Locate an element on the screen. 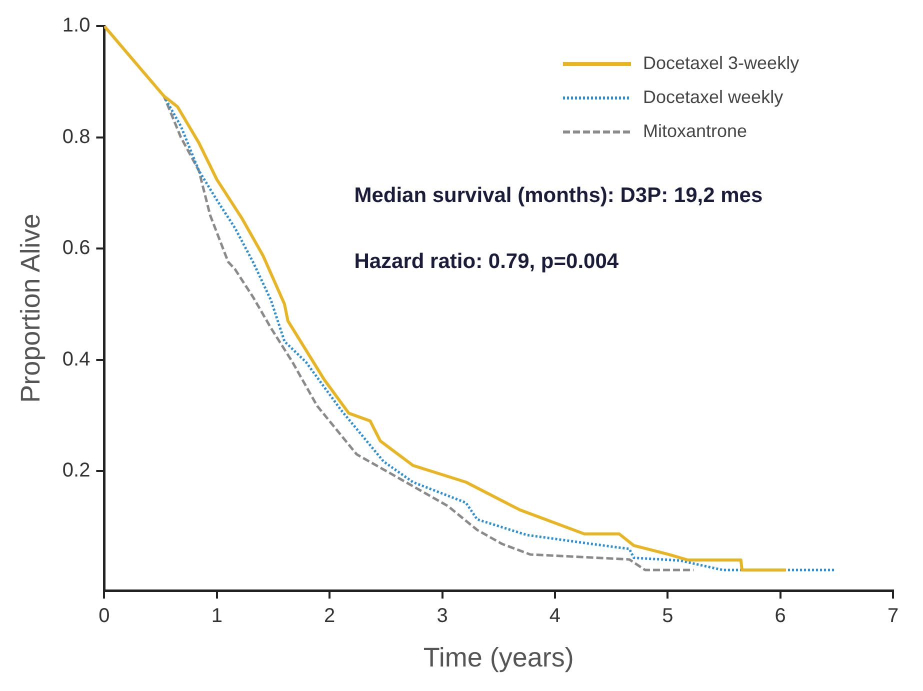 The width and height of the screenshot is (923, 691). x-axis-title: Time (years) is located at coordinates (498, 657).